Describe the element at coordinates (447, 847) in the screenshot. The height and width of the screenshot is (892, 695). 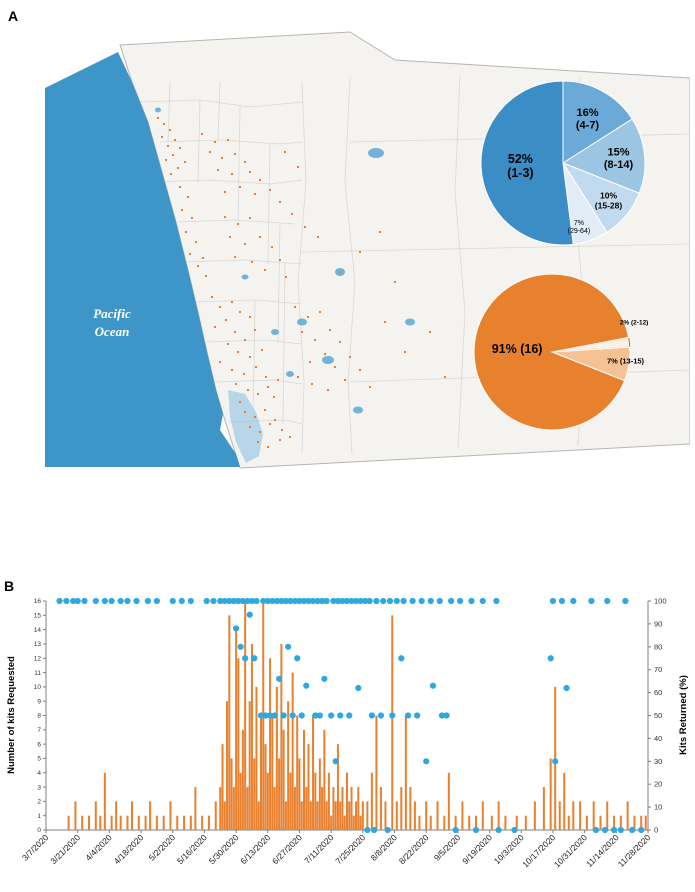
I see `svg-text: 9/5/2020` at that location.